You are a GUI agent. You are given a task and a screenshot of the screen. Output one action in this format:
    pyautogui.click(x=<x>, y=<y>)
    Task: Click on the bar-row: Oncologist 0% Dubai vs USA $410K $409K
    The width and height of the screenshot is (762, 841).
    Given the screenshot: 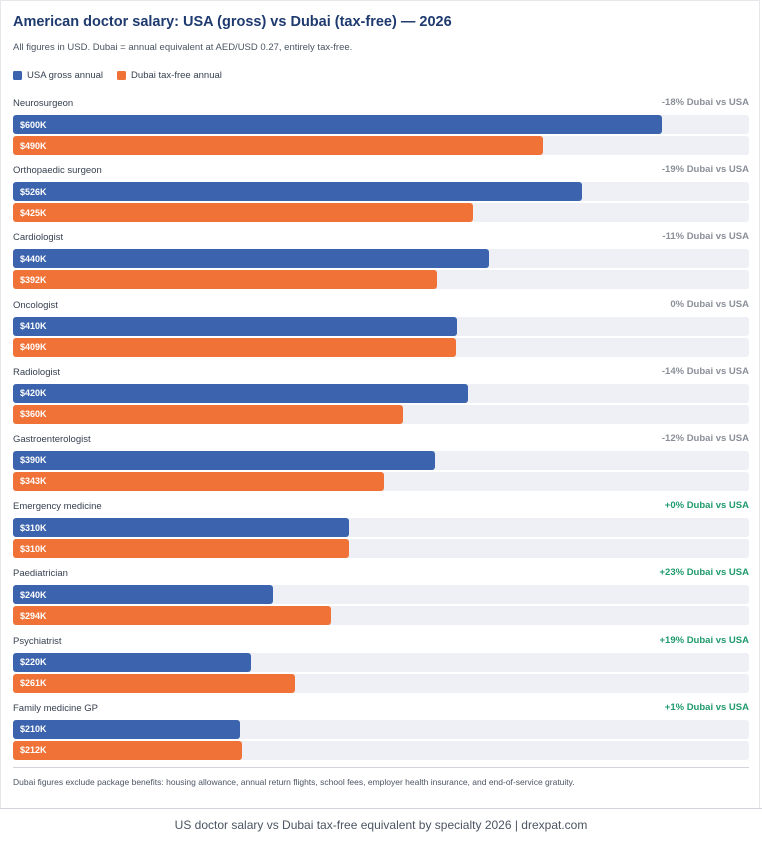 What is the action you would take?
    pyautogui.click(x=381, y=331)
    